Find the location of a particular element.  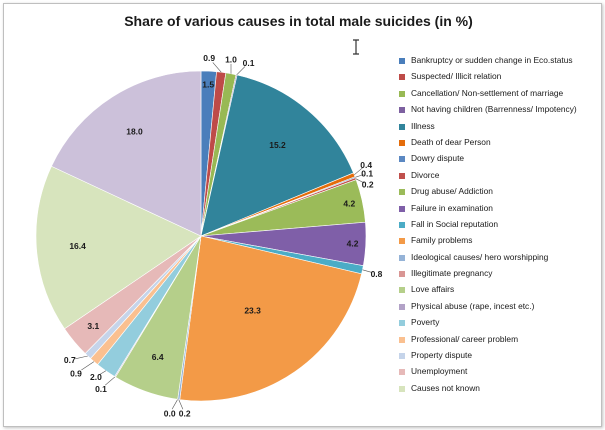

data-label: 16.4 is located at coordinates (77, 246).